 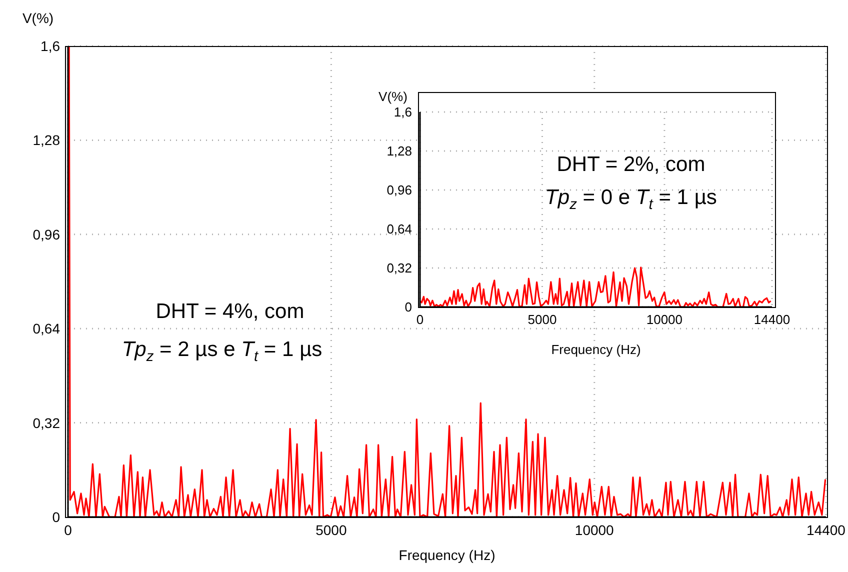 What do you see at coordinates (631, 165) in the screenshot?
I see `annotation: DHT = 2%, com` at bounding box center [631, 165].